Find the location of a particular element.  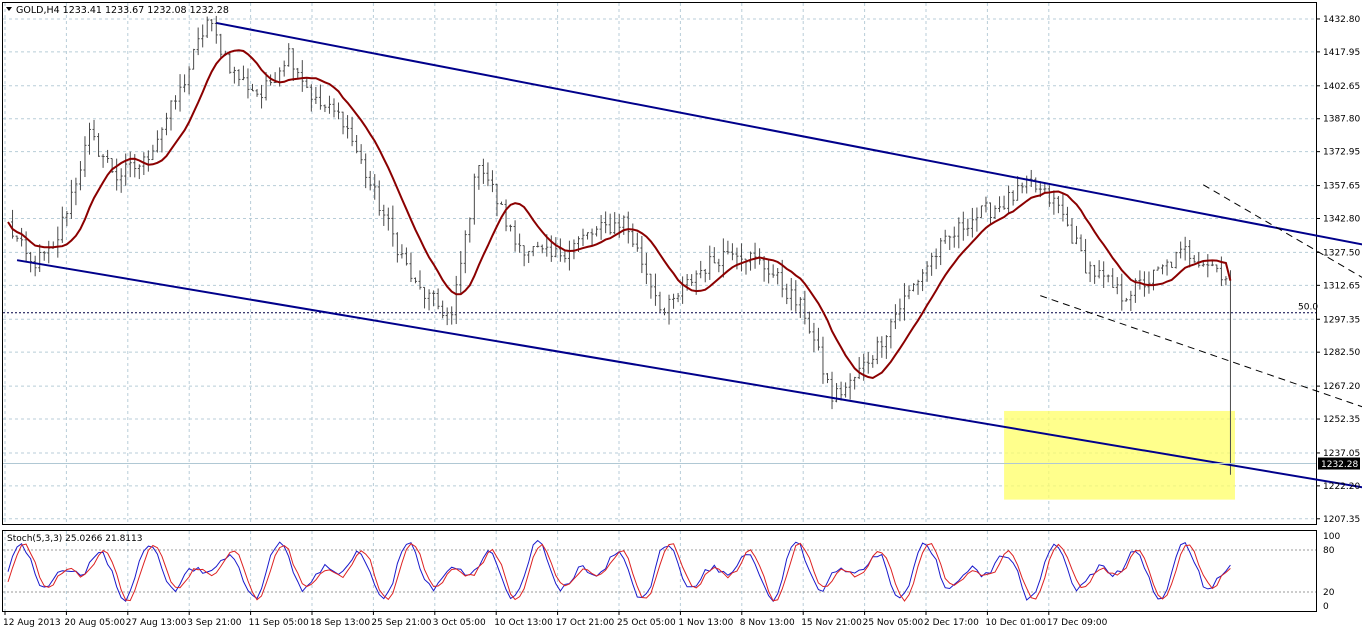

price-tick-label: 1297.35 is located at coordinates (1341, 320).